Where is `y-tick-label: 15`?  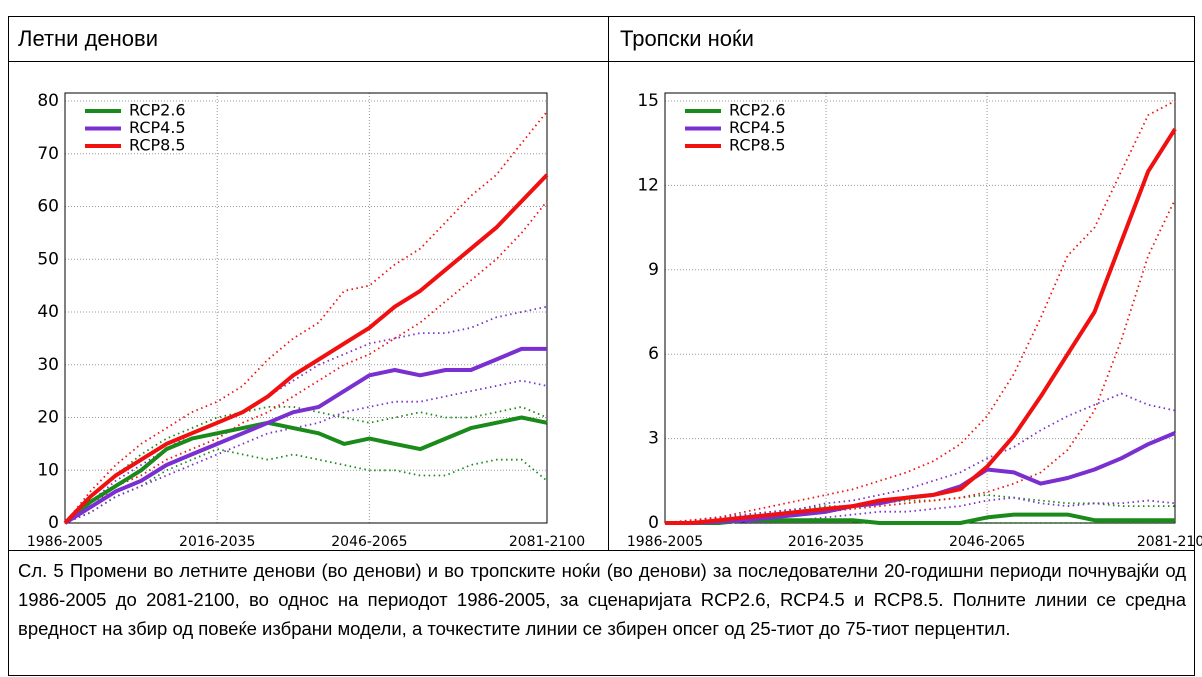
y-tick-label: 15 is located at coordinates (648, 101).